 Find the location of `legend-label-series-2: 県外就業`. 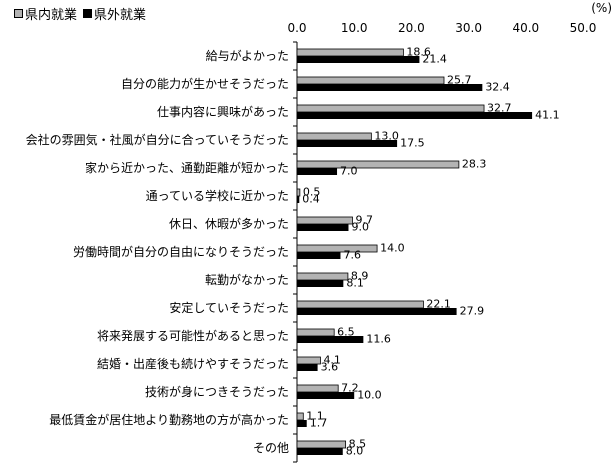

legend-label-series-2: 県外就業 is located at coordinates (120, 15).